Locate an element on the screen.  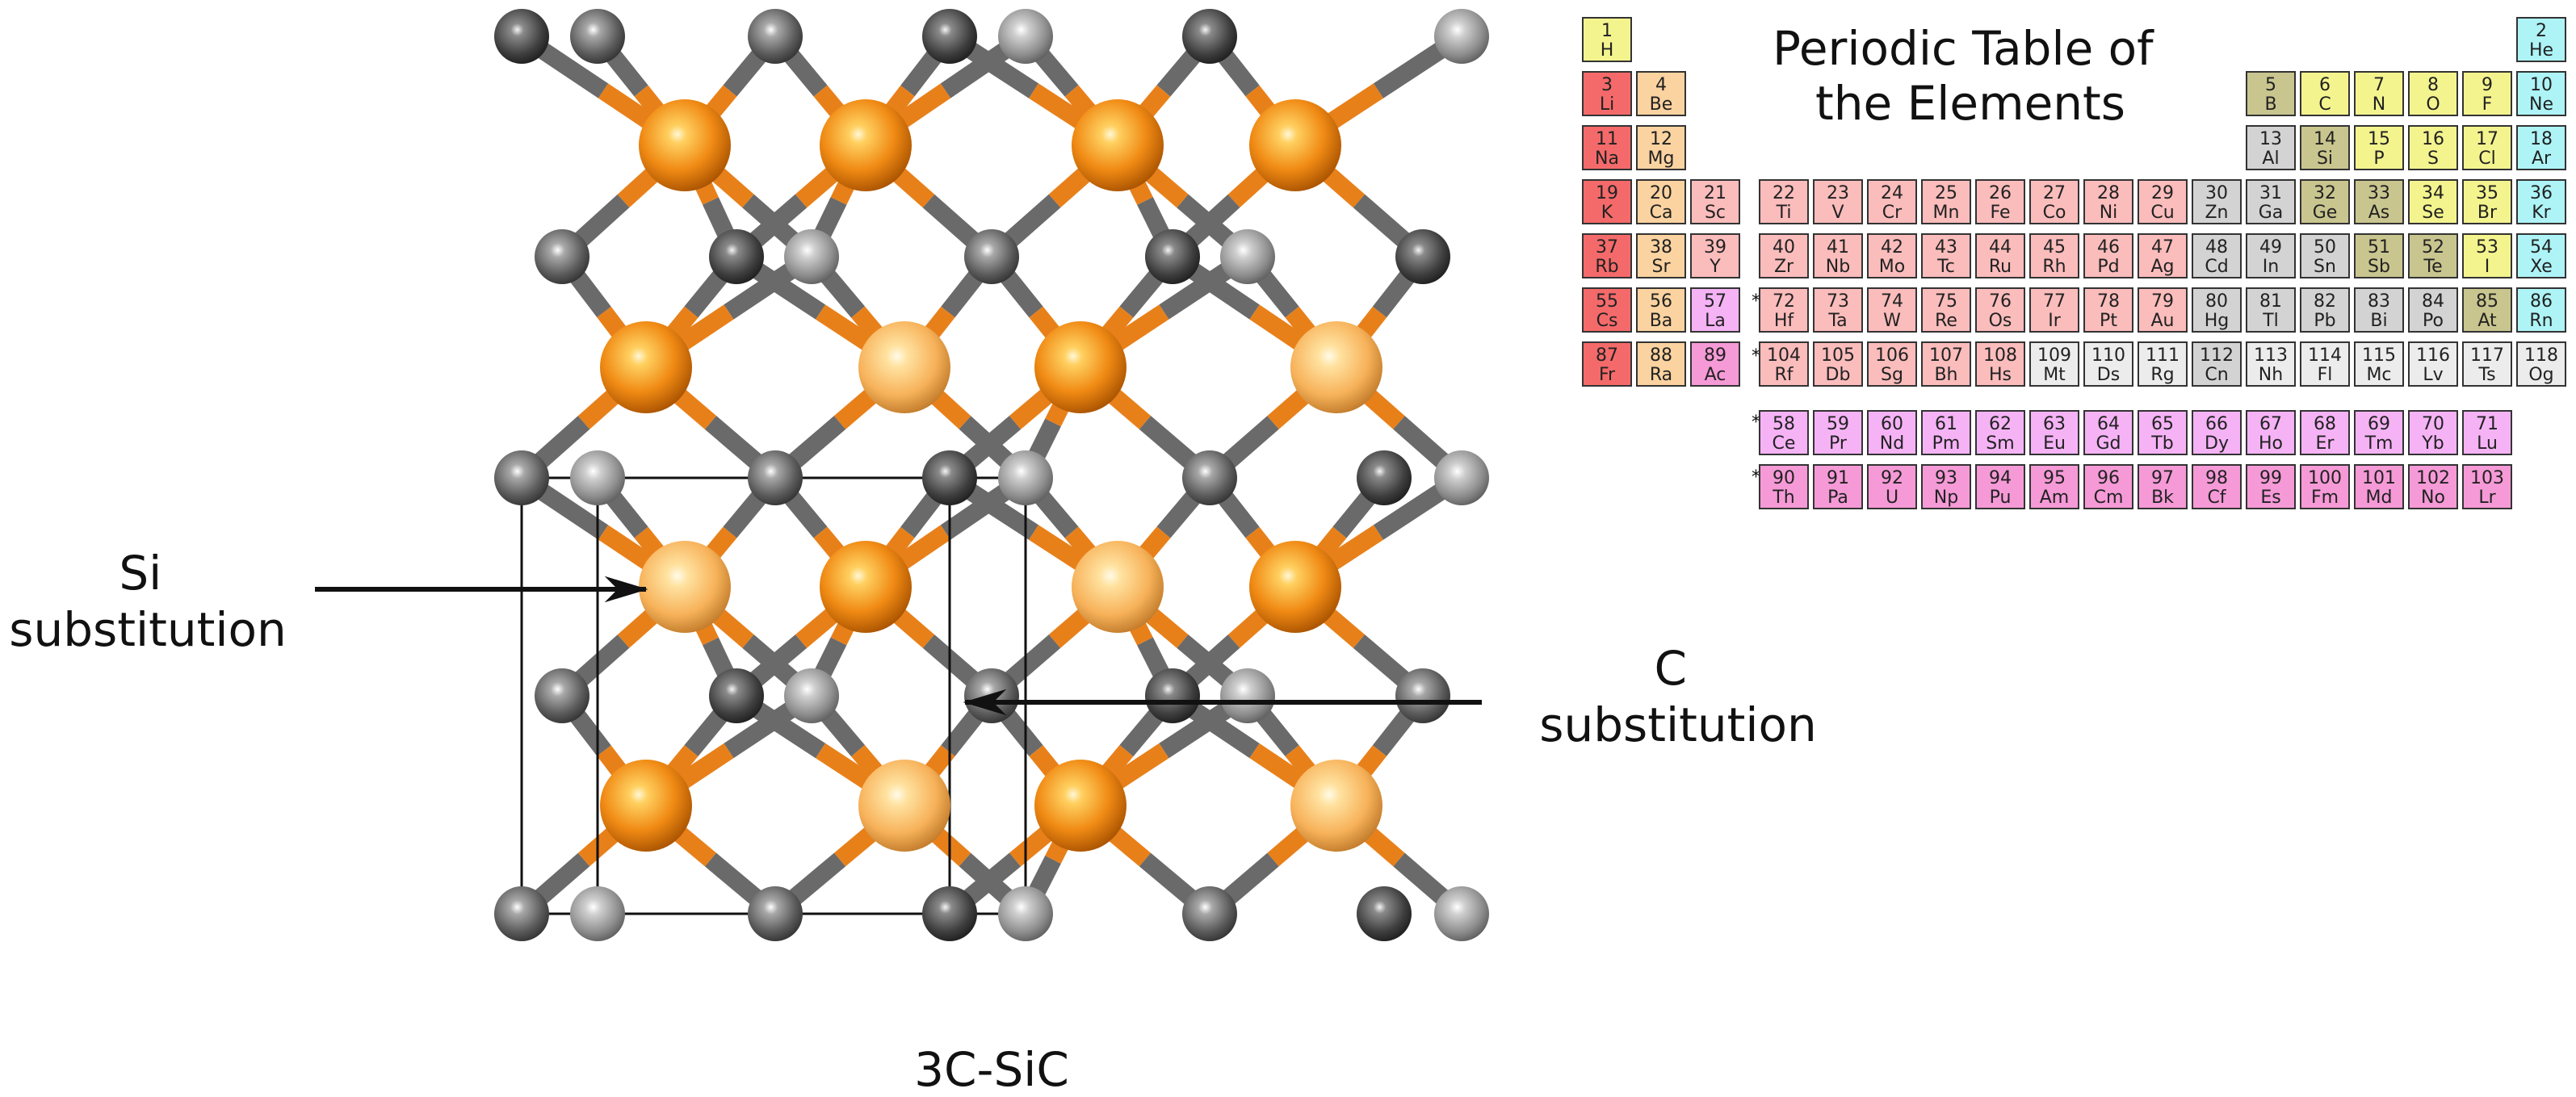
element-number: 6 is located at coordinates (2325, 85).